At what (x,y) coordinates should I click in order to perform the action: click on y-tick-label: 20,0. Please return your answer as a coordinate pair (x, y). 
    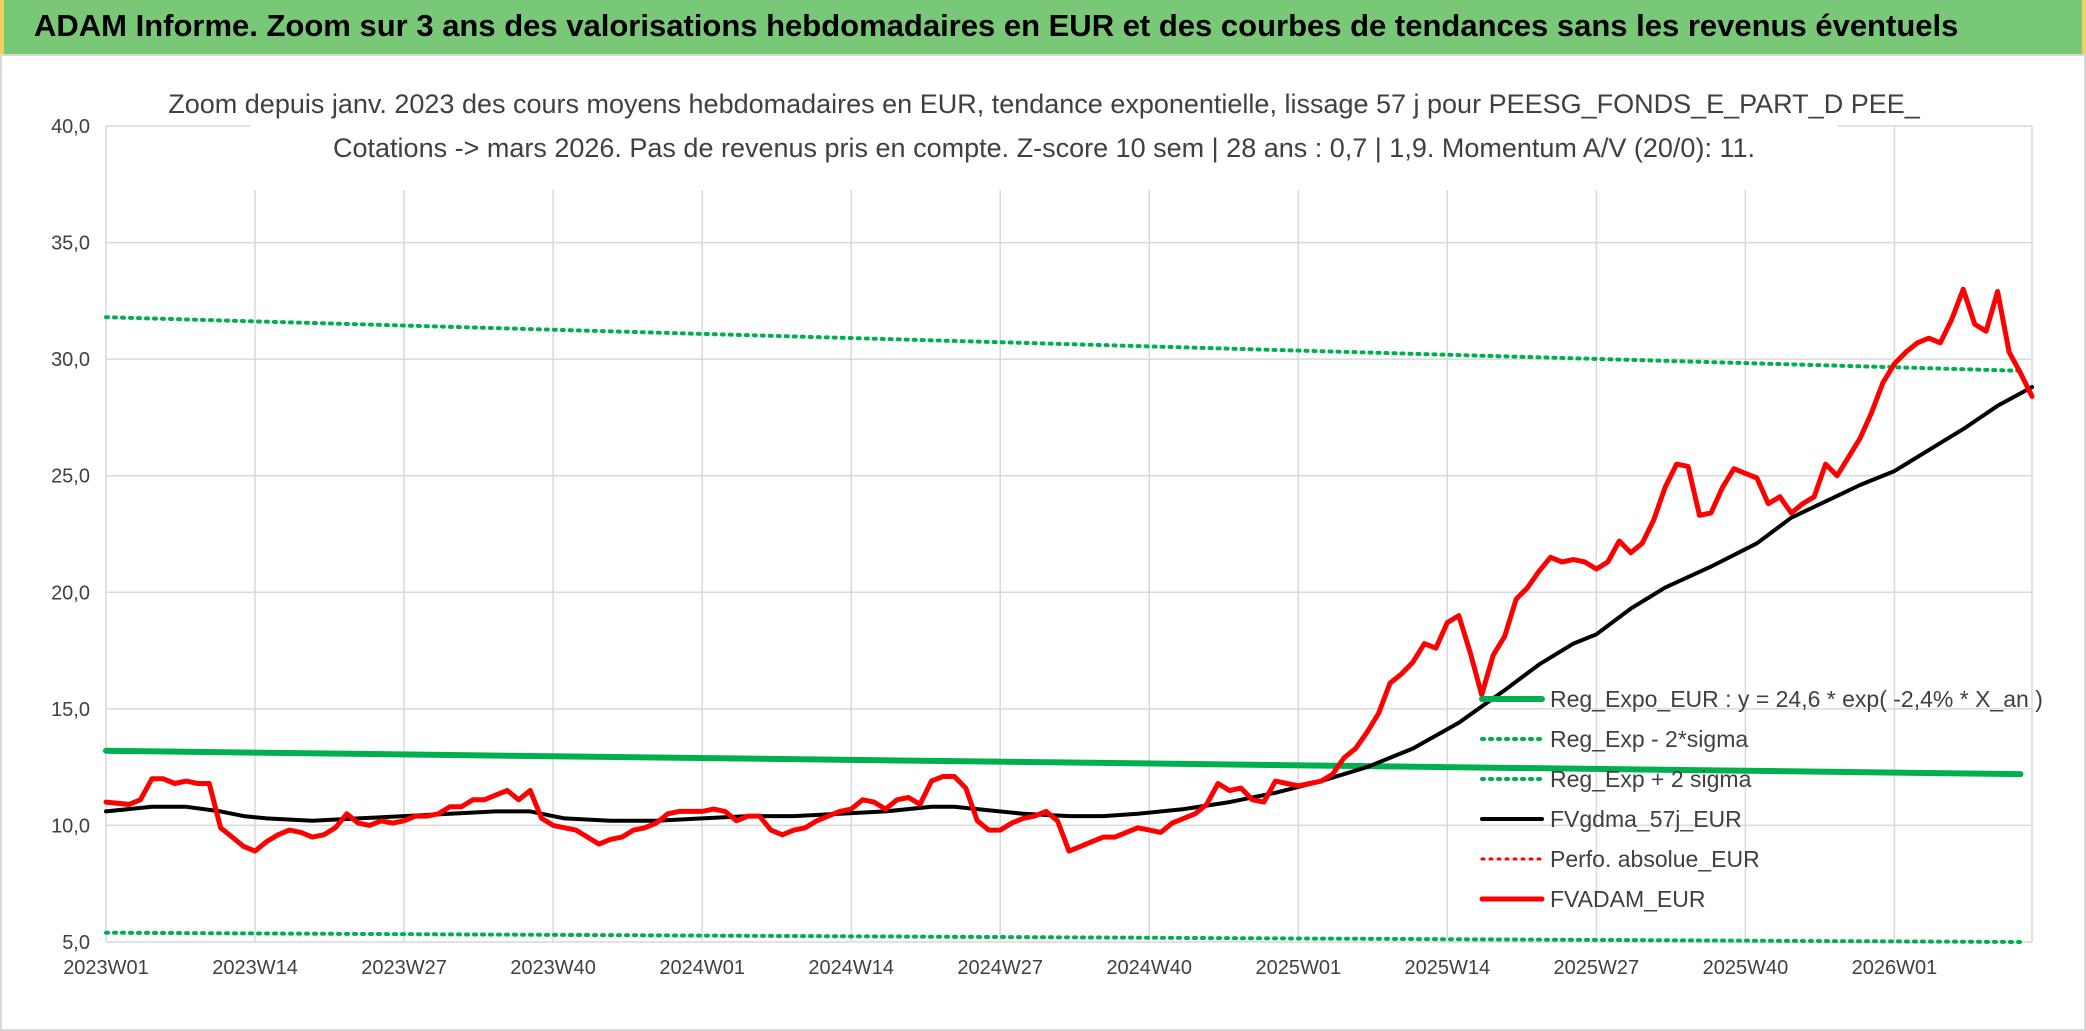
    Looking at the image, I should click on (70, 593).